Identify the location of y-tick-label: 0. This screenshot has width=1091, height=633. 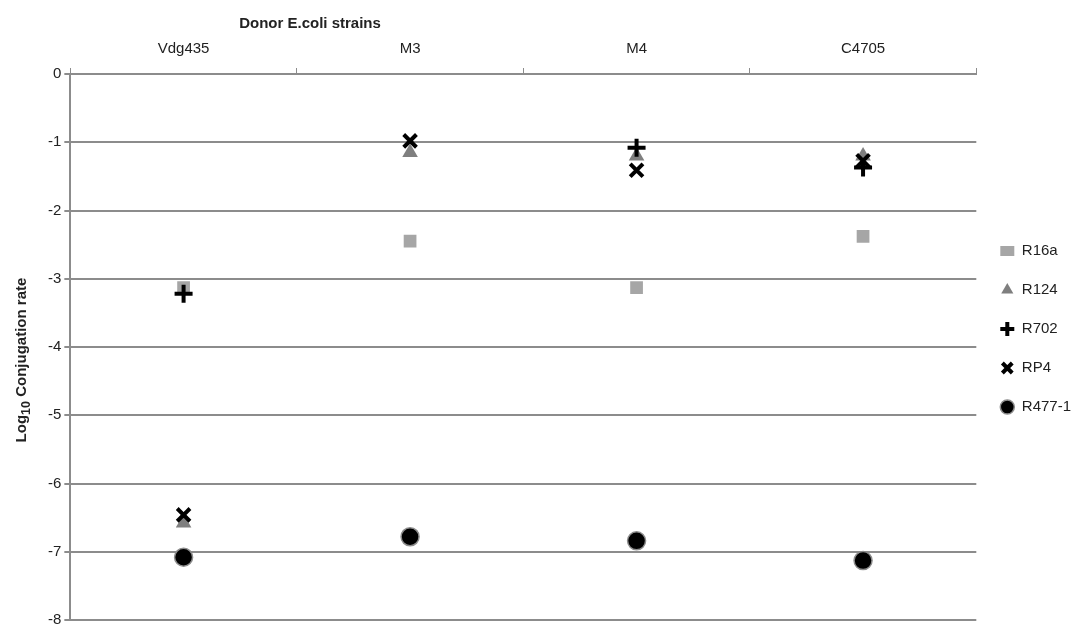
(57, 73).